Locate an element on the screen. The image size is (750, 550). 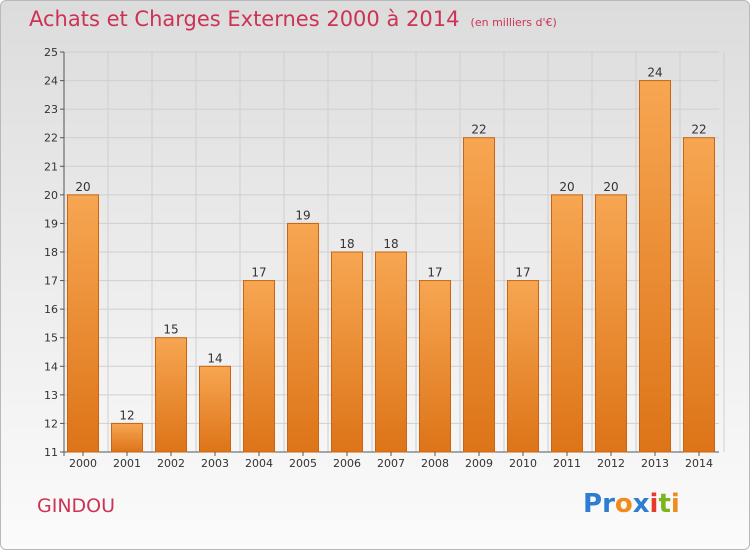
logo-letter: o is located at coordinates (623, 504).